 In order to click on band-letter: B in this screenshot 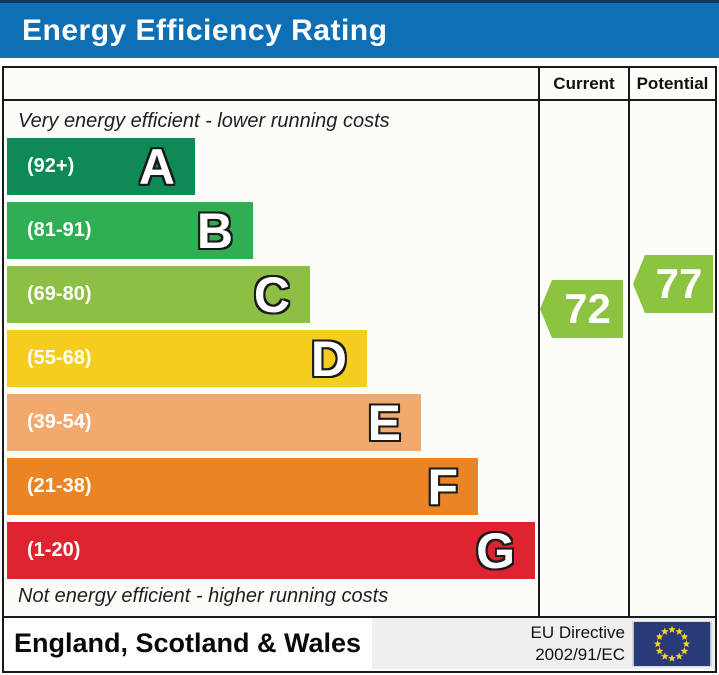, I will do `click(214, 230)`.